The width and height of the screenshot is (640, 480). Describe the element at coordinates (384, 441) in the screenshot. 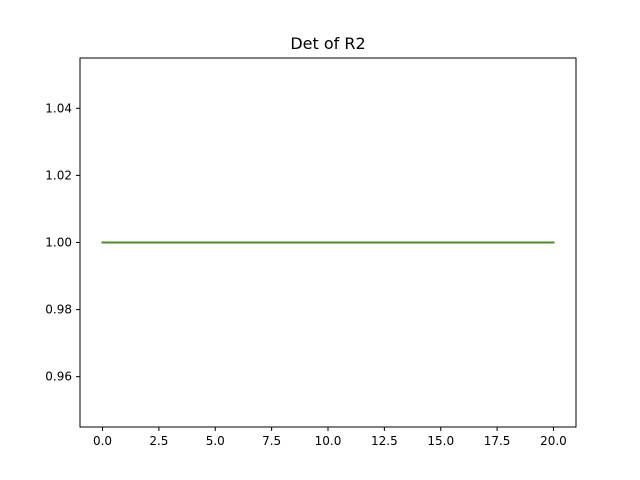

I see `x-tick-label: 12.5` at that location.